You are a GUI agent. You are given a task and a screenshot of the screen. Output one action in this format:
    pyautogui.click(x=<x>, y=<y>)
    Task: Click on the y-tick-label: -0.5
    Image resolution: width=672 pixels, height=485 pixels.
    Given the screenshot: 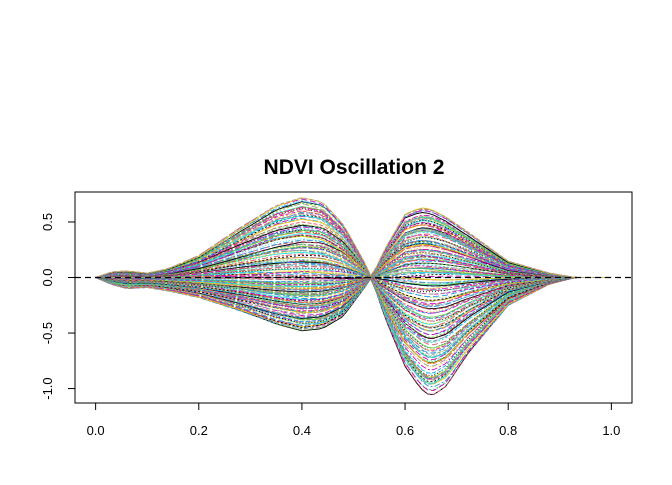 What is the action you would take?
    pyautogui.click(x=47, y=333)
    